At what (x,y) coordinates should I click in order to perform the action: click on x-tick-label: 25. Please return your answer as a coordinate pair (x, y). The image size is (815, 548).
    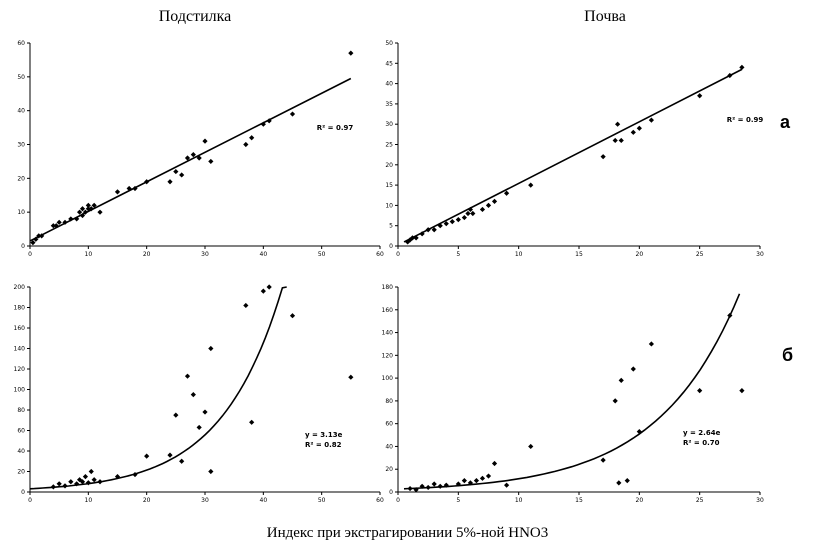
    Looking at the image, I should click on (700, 500).